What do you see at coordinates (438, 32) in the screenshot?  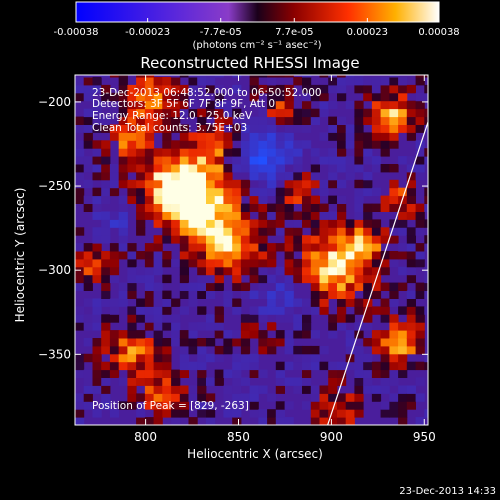 I see `colorbar-tick-label: 0.00038` at bounding box center [438, 32].